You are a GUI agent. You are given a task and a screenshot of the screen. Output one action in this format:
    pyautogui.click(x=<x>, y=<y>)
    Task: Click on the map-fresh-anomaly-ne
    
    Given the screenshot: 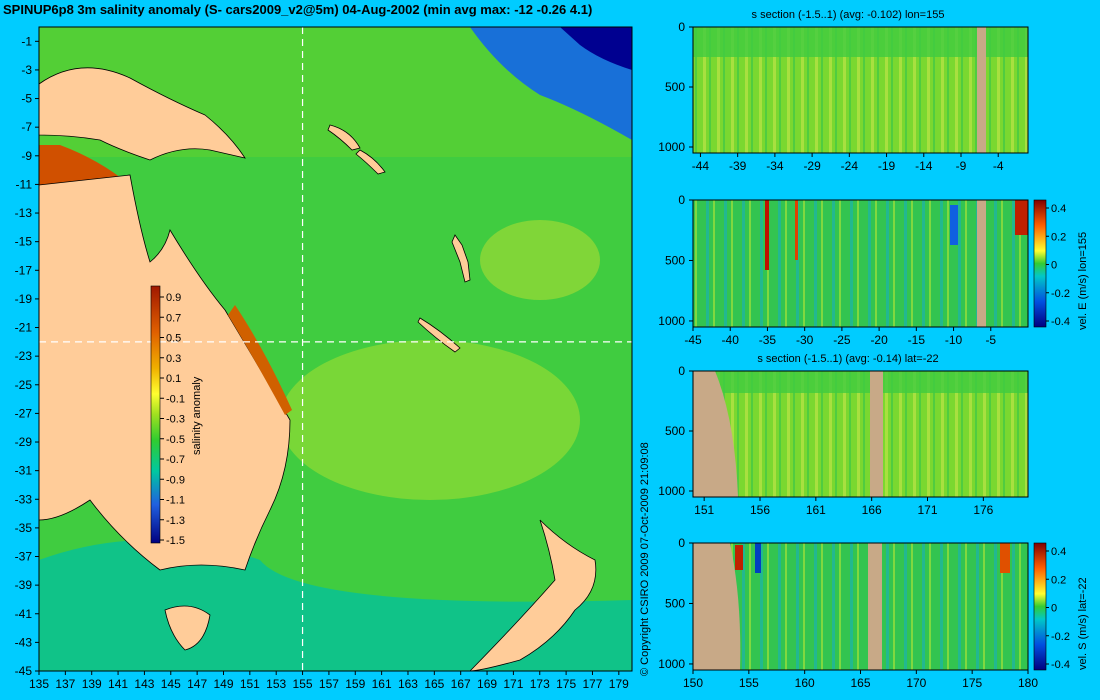 What is the action you would take?
    pyautogui.click(x=551, y=83)
    